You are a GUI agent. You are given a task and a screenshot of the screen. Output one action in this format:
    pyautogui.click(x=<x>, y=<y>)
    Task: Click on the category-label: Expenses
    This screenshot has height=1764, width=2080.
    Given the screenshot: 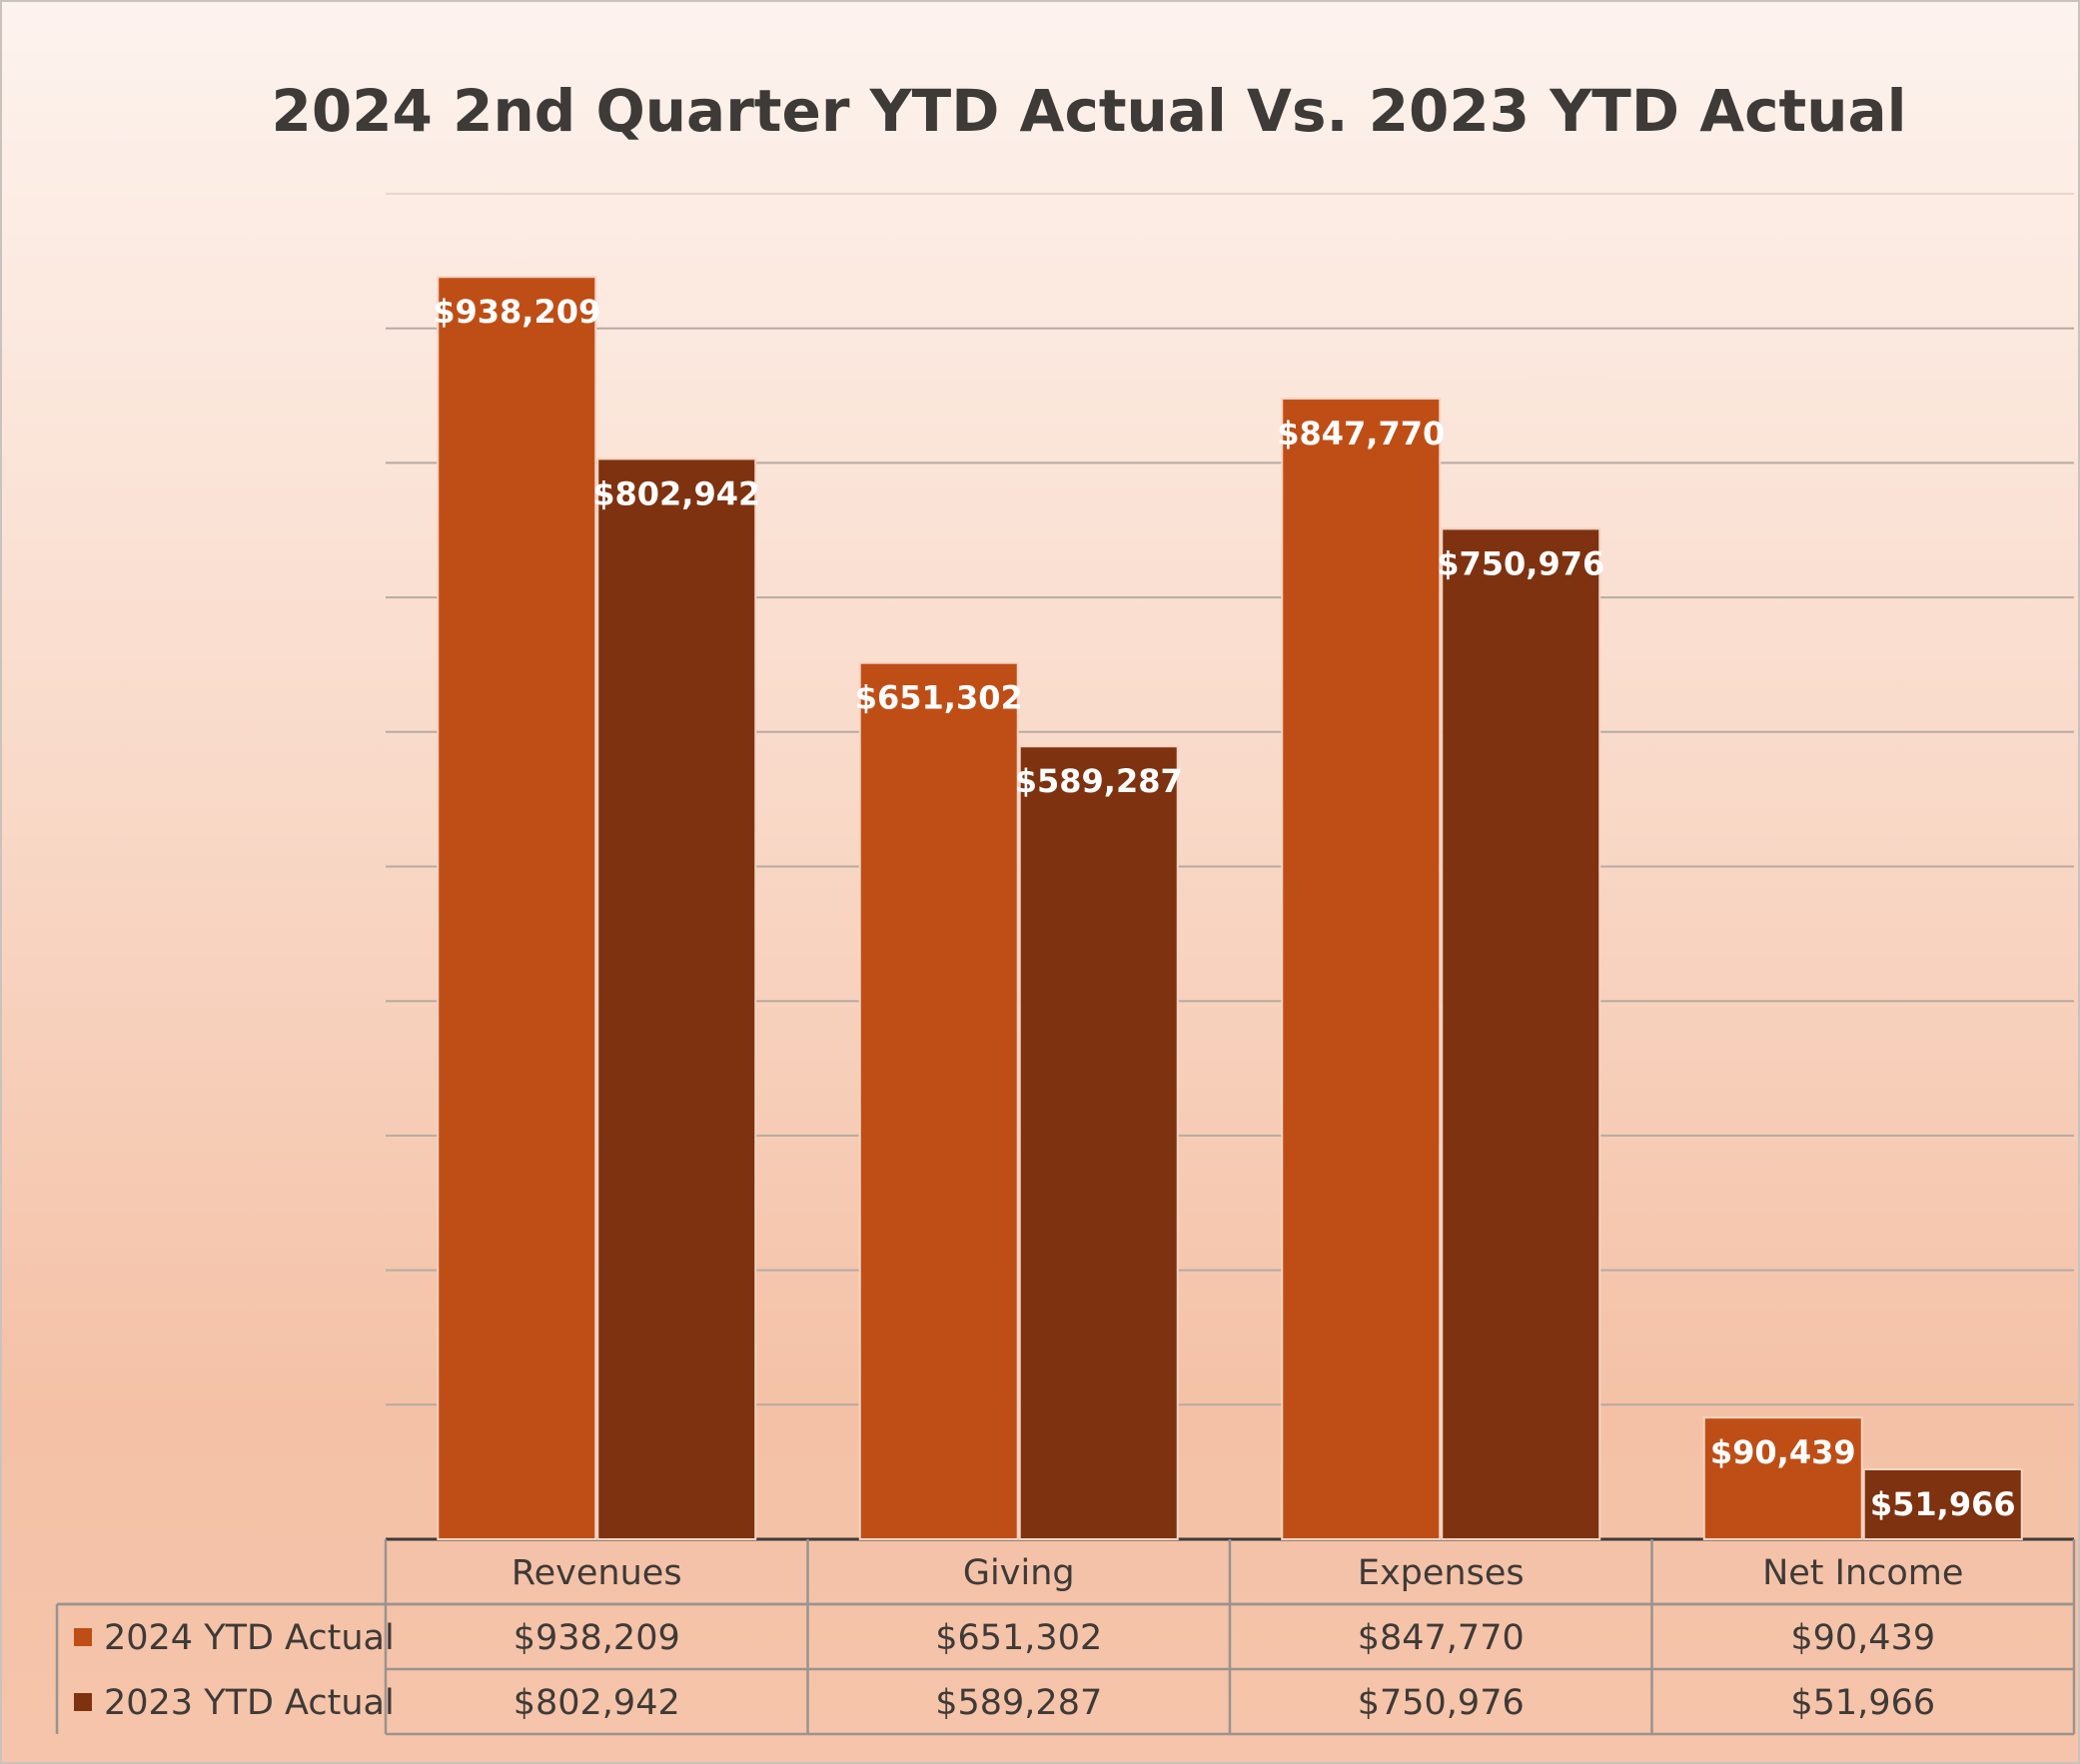 What is the action you would take?
    pyautogui.click(x=1441, y=1573)
    